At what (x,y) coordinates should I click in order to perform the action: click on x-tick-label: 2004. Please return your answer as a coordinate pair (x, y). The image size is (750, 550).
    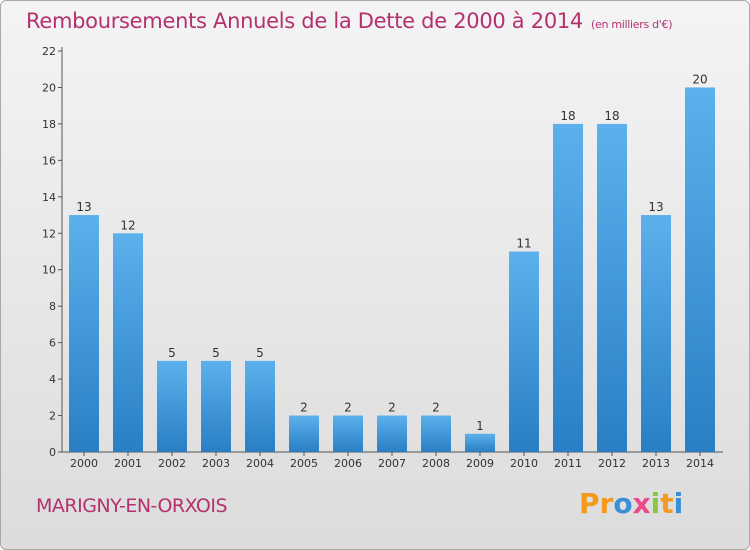
    Looking at the image, I should click on (260, 463).